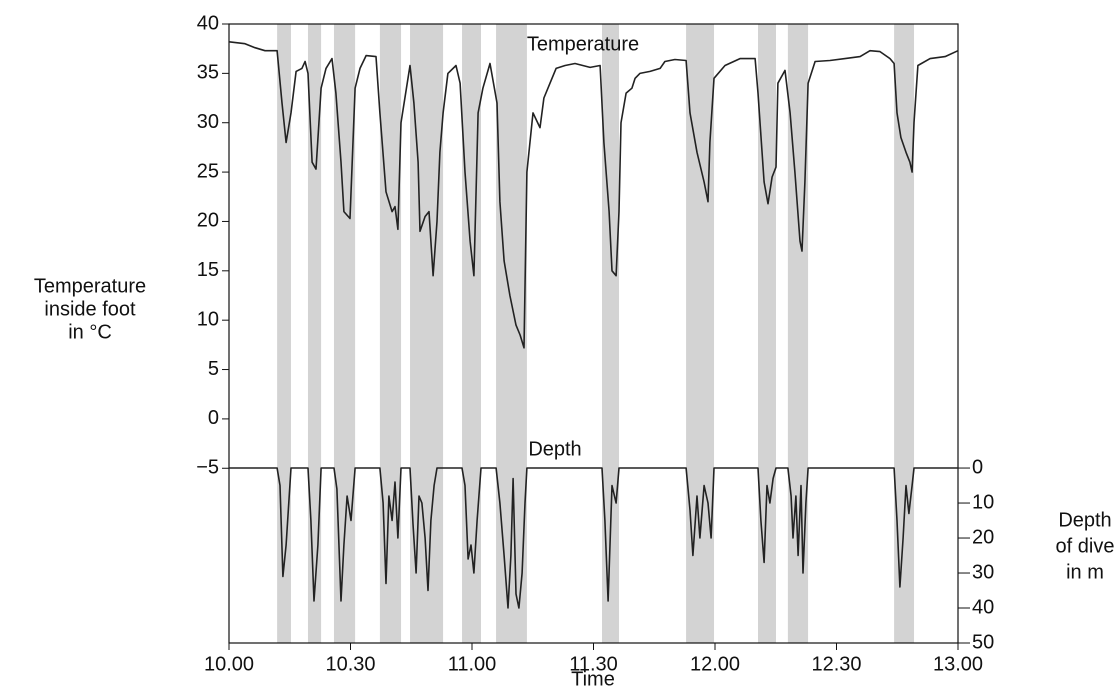 The width and height of the screenshot is (1117, 693). What do you see at coordinates (213, 418) in the screenshot?
I see `y-tick-label: 0` at bounding box center [213, 418].